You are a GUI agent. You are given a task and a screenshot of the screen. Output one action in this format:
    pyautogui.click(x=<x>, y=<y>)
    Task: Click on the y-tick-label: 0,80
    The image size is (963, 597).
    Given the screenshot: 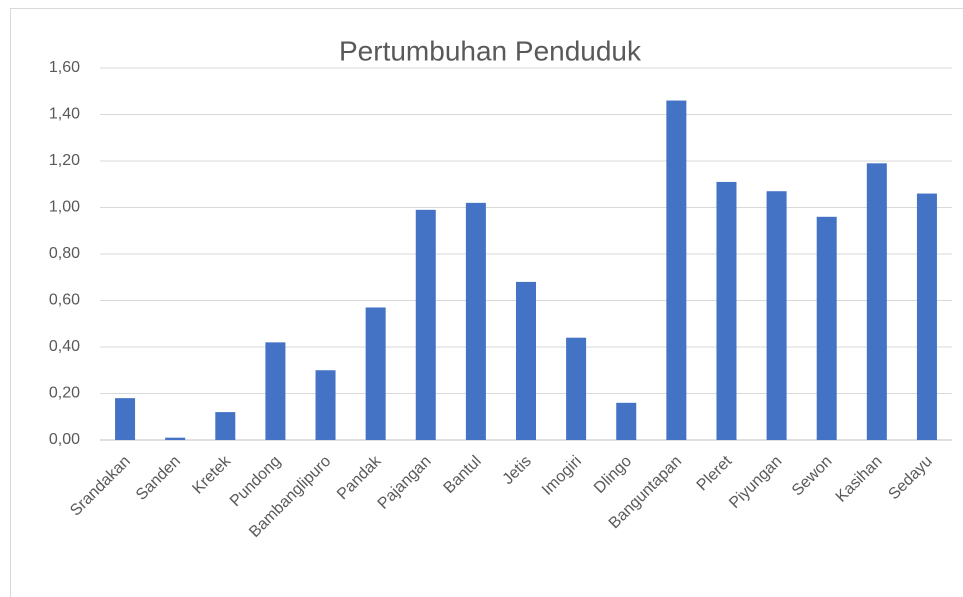 What is the action you would take?
    pyautogui.click(x=64, y=253)
    